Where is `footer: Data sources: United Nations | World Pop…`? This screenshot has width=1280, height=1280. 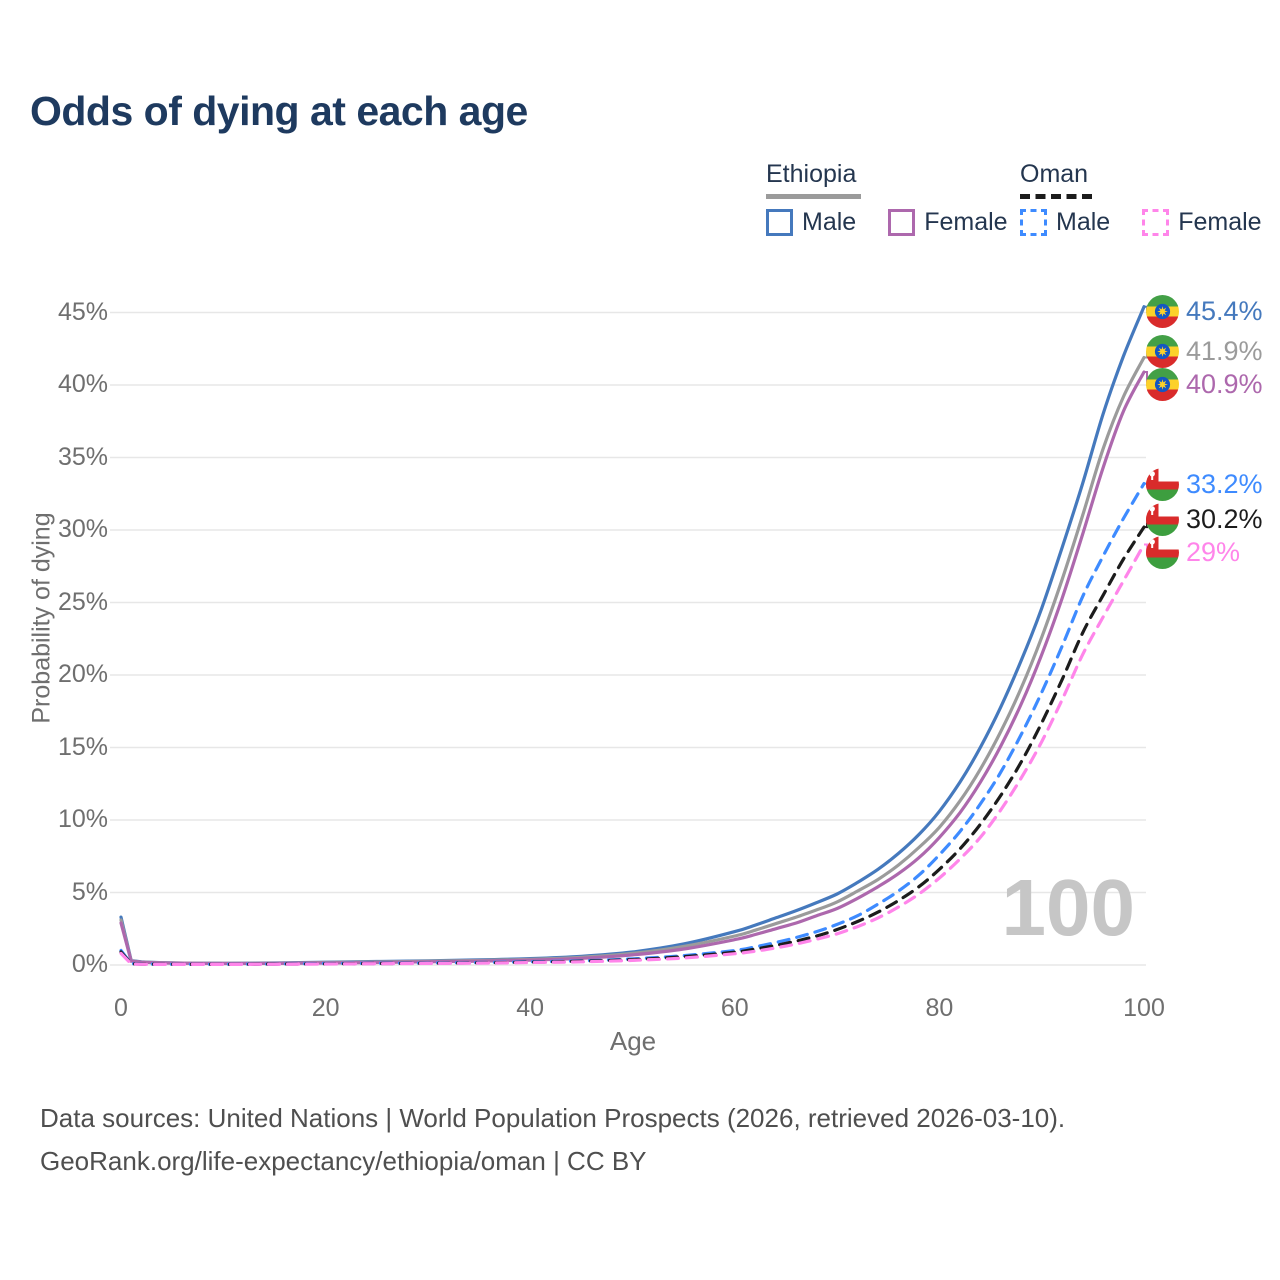
footer: Data sources: United Nations | World Pop… is located at coordinates (552, 1140).